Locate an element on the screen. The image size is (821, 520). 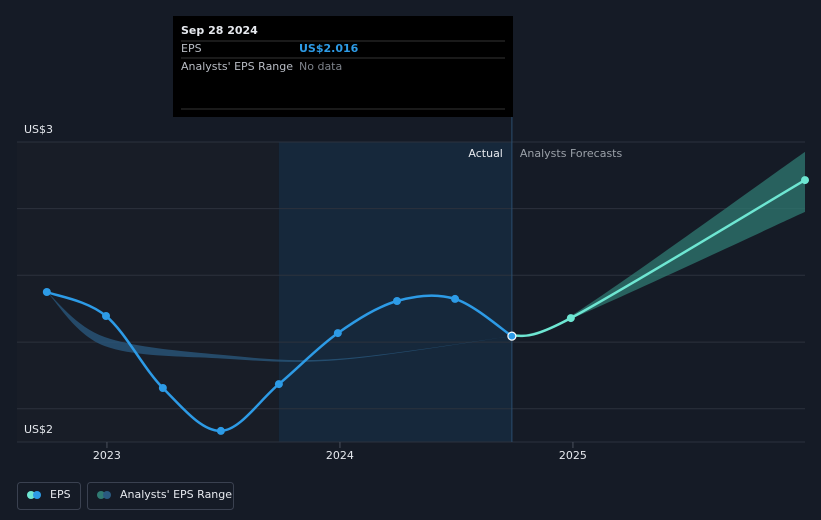
tooltip-value: No data is located at coordinates (320, 66).